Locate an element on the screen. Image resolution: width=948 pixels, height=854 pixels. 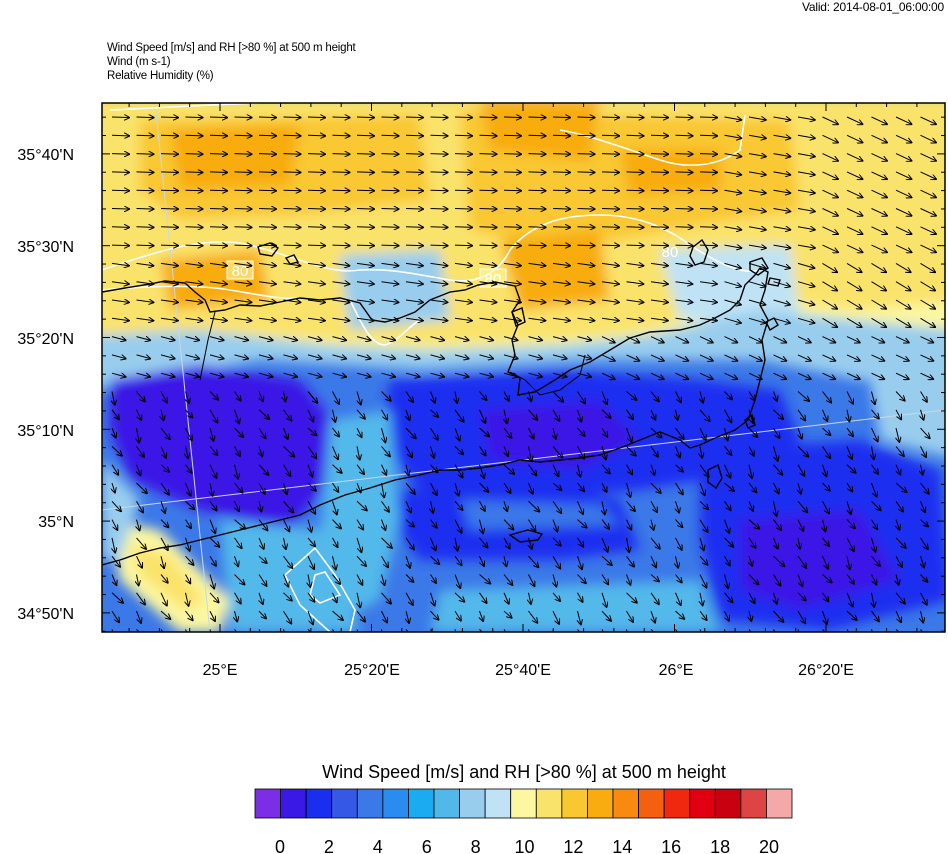
colorbar-tick-label: 0 is located at coordinates (280, 845).